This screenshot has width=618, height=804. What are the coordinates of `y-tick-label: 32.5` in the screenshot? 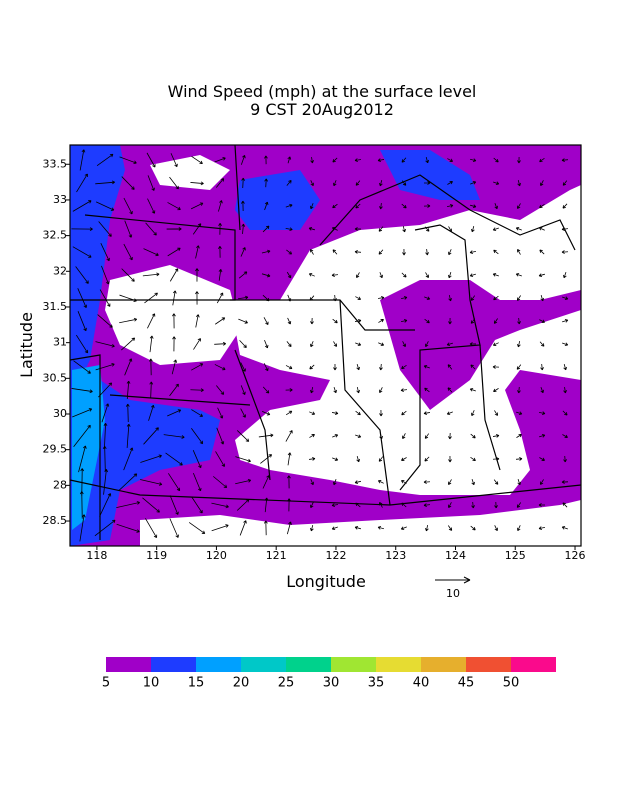 It's located at (55, 235).